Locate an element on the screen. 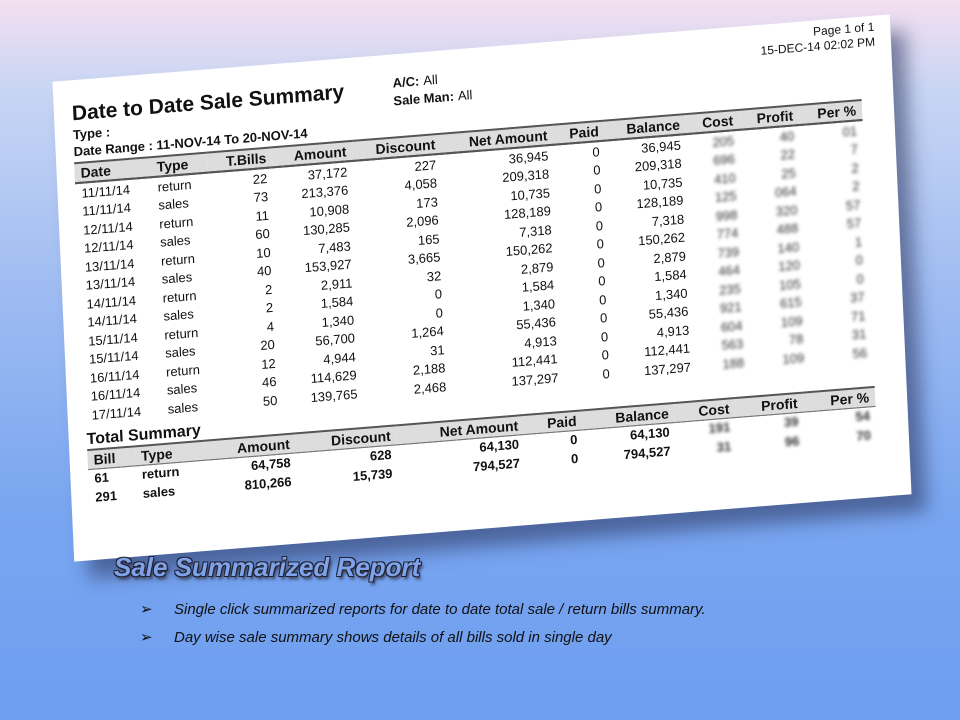 Image resolution: width=960 pixels, height=720 pixels. cell: 291 is located at coordinates (106, 496).